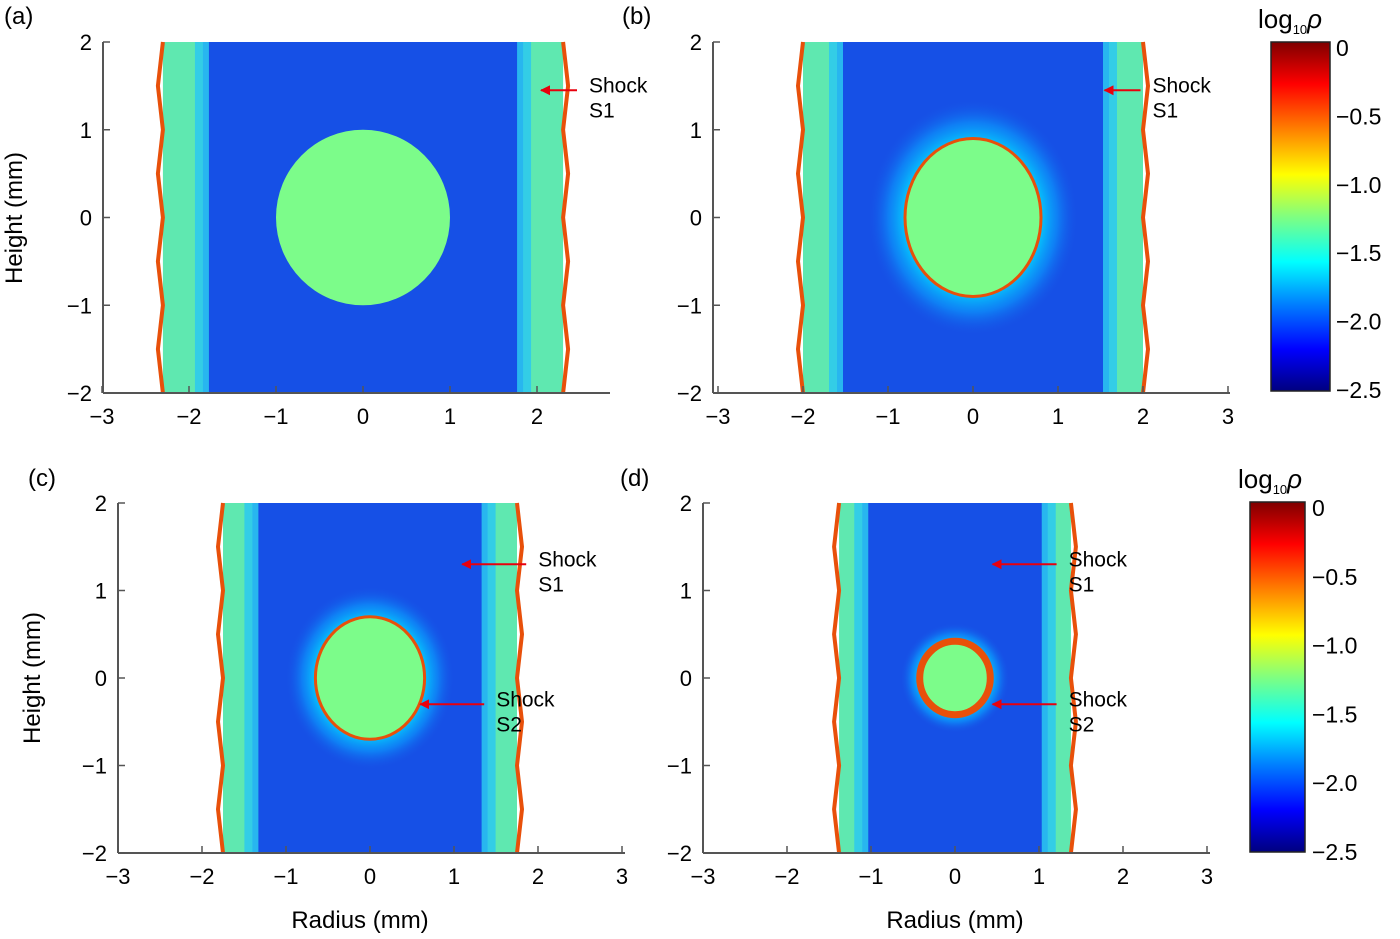 The width and height of the screenshot is (1400, 939). Describe the element at coordinates (18, 16) in the screenshot. I see `panel-label-a: (a)` at that location.